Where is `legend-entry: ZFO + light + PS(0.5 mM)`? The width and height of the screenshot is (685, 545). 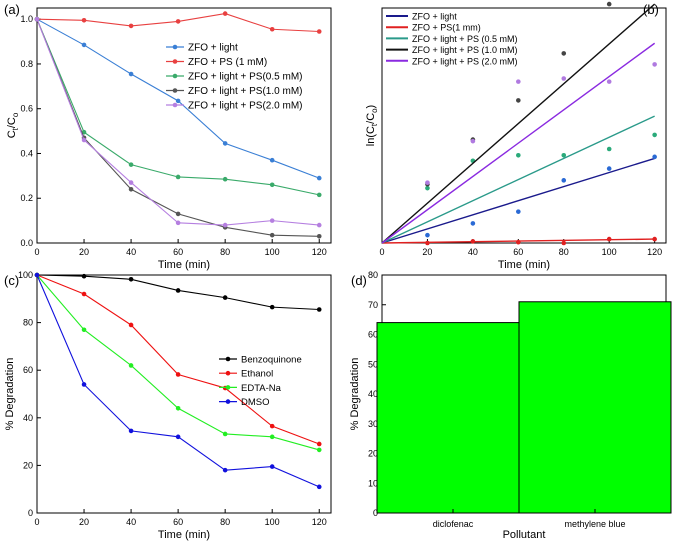
legend-entry: ZFO + light + PS(0.5 mM) is located at coordinates (245, 77).